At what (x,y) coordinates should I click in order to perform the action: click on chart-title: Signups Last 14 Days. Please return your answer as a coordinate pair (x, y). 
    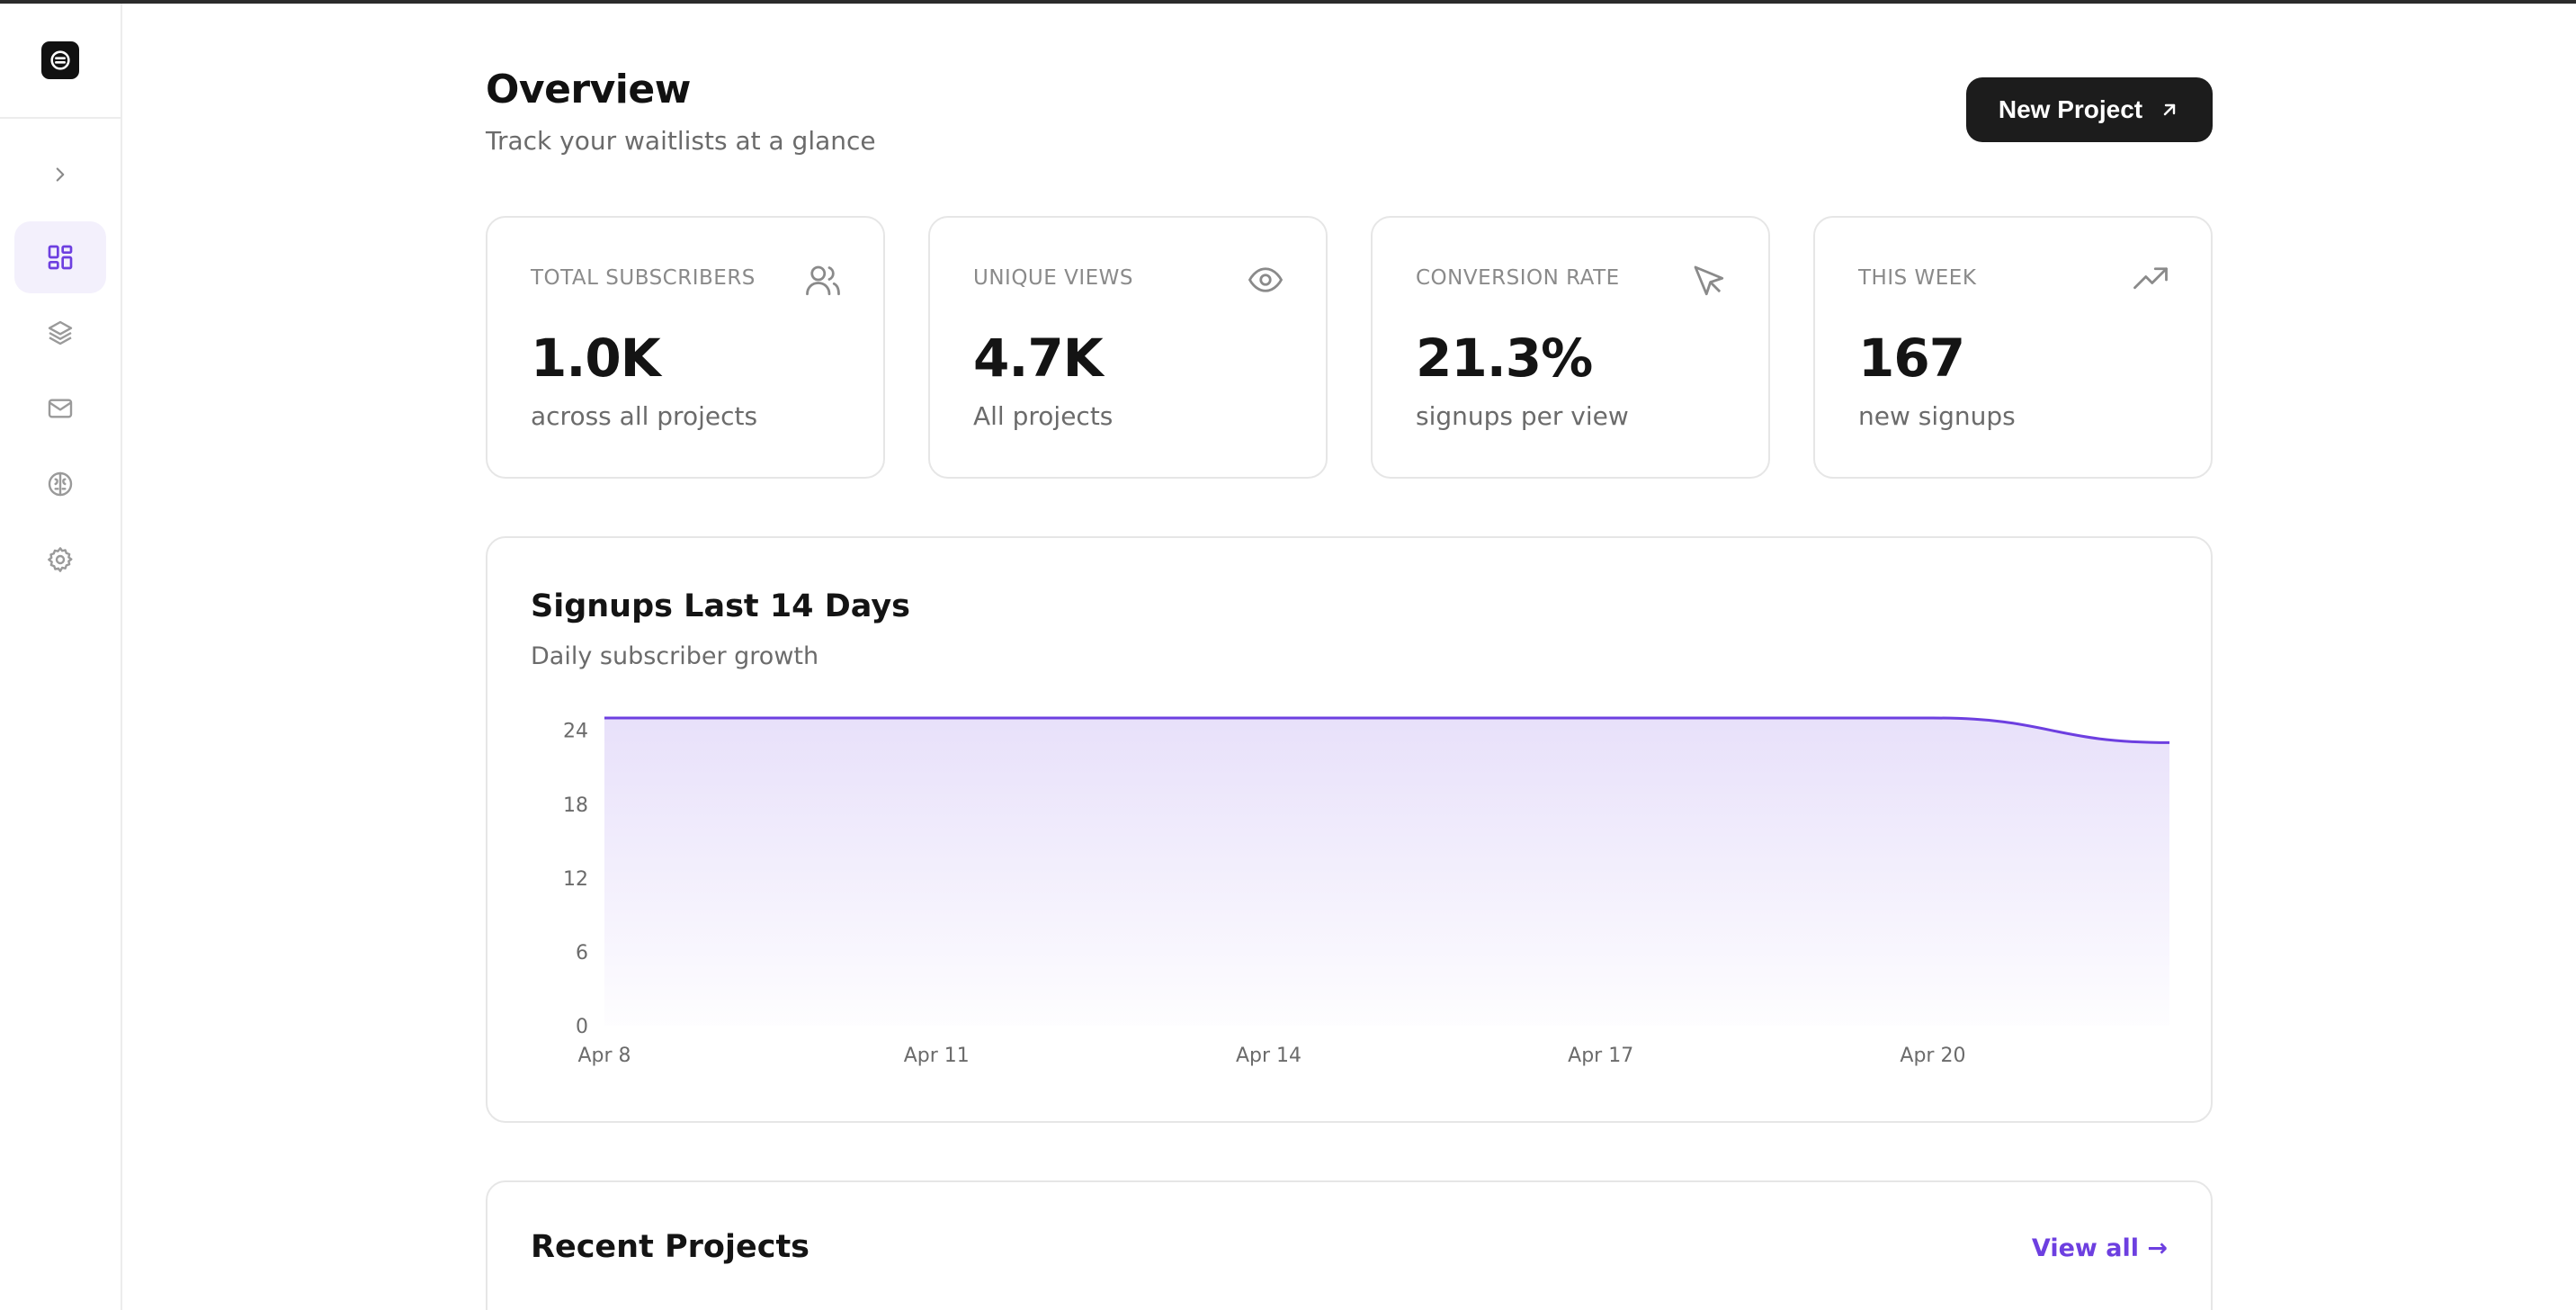
    Looking at the image, I should click on (720, 606).